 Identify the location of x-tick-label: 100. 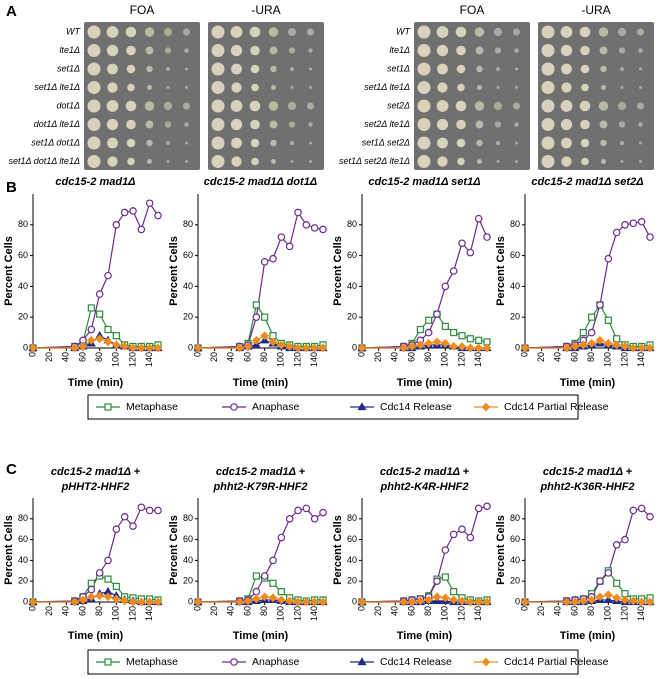
(445, 613).